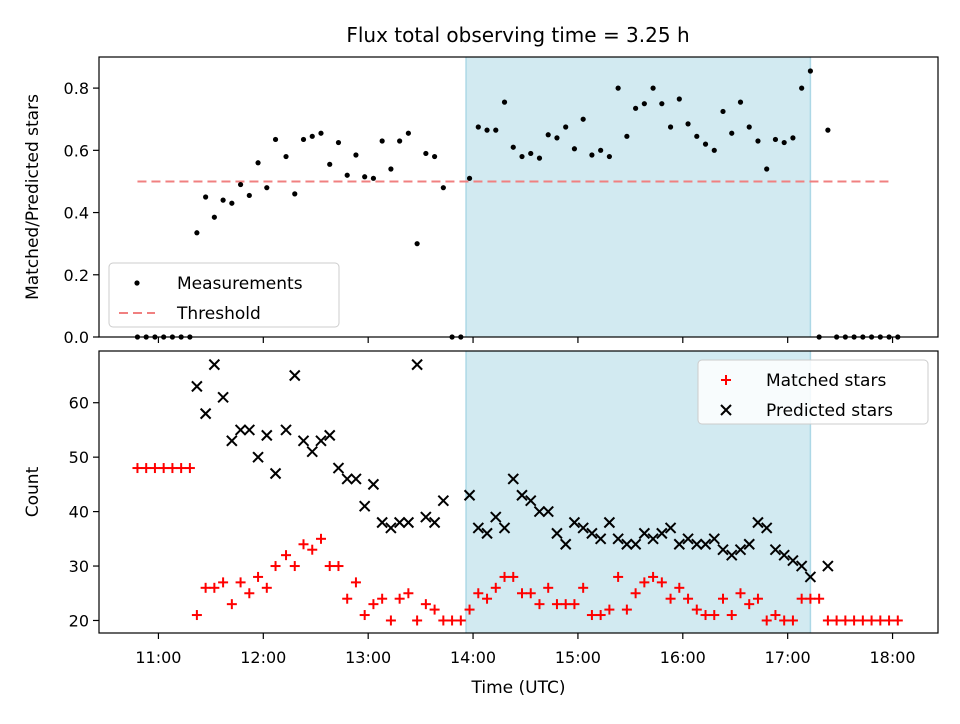 This screenshot has width=960, height=724. I want to click on legend-box, so click(813, 392).